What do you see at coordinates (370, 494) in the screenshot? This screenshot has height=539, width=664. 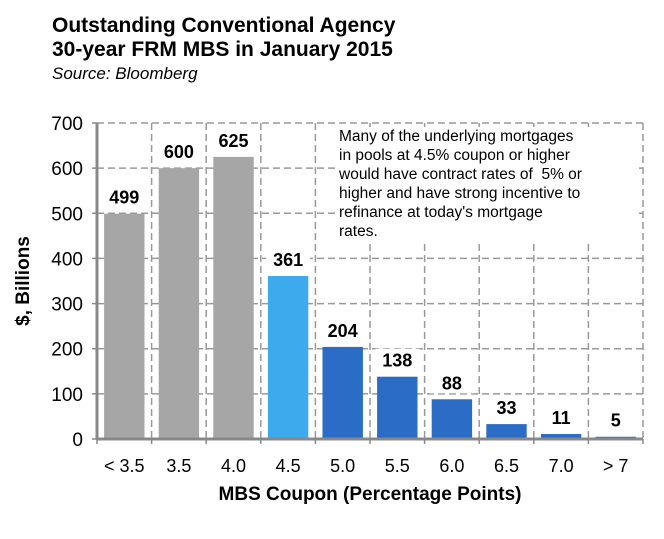 I see `x-axis-label: MBS Coupon (Percentage Points)` at bounding box center [370, 494].